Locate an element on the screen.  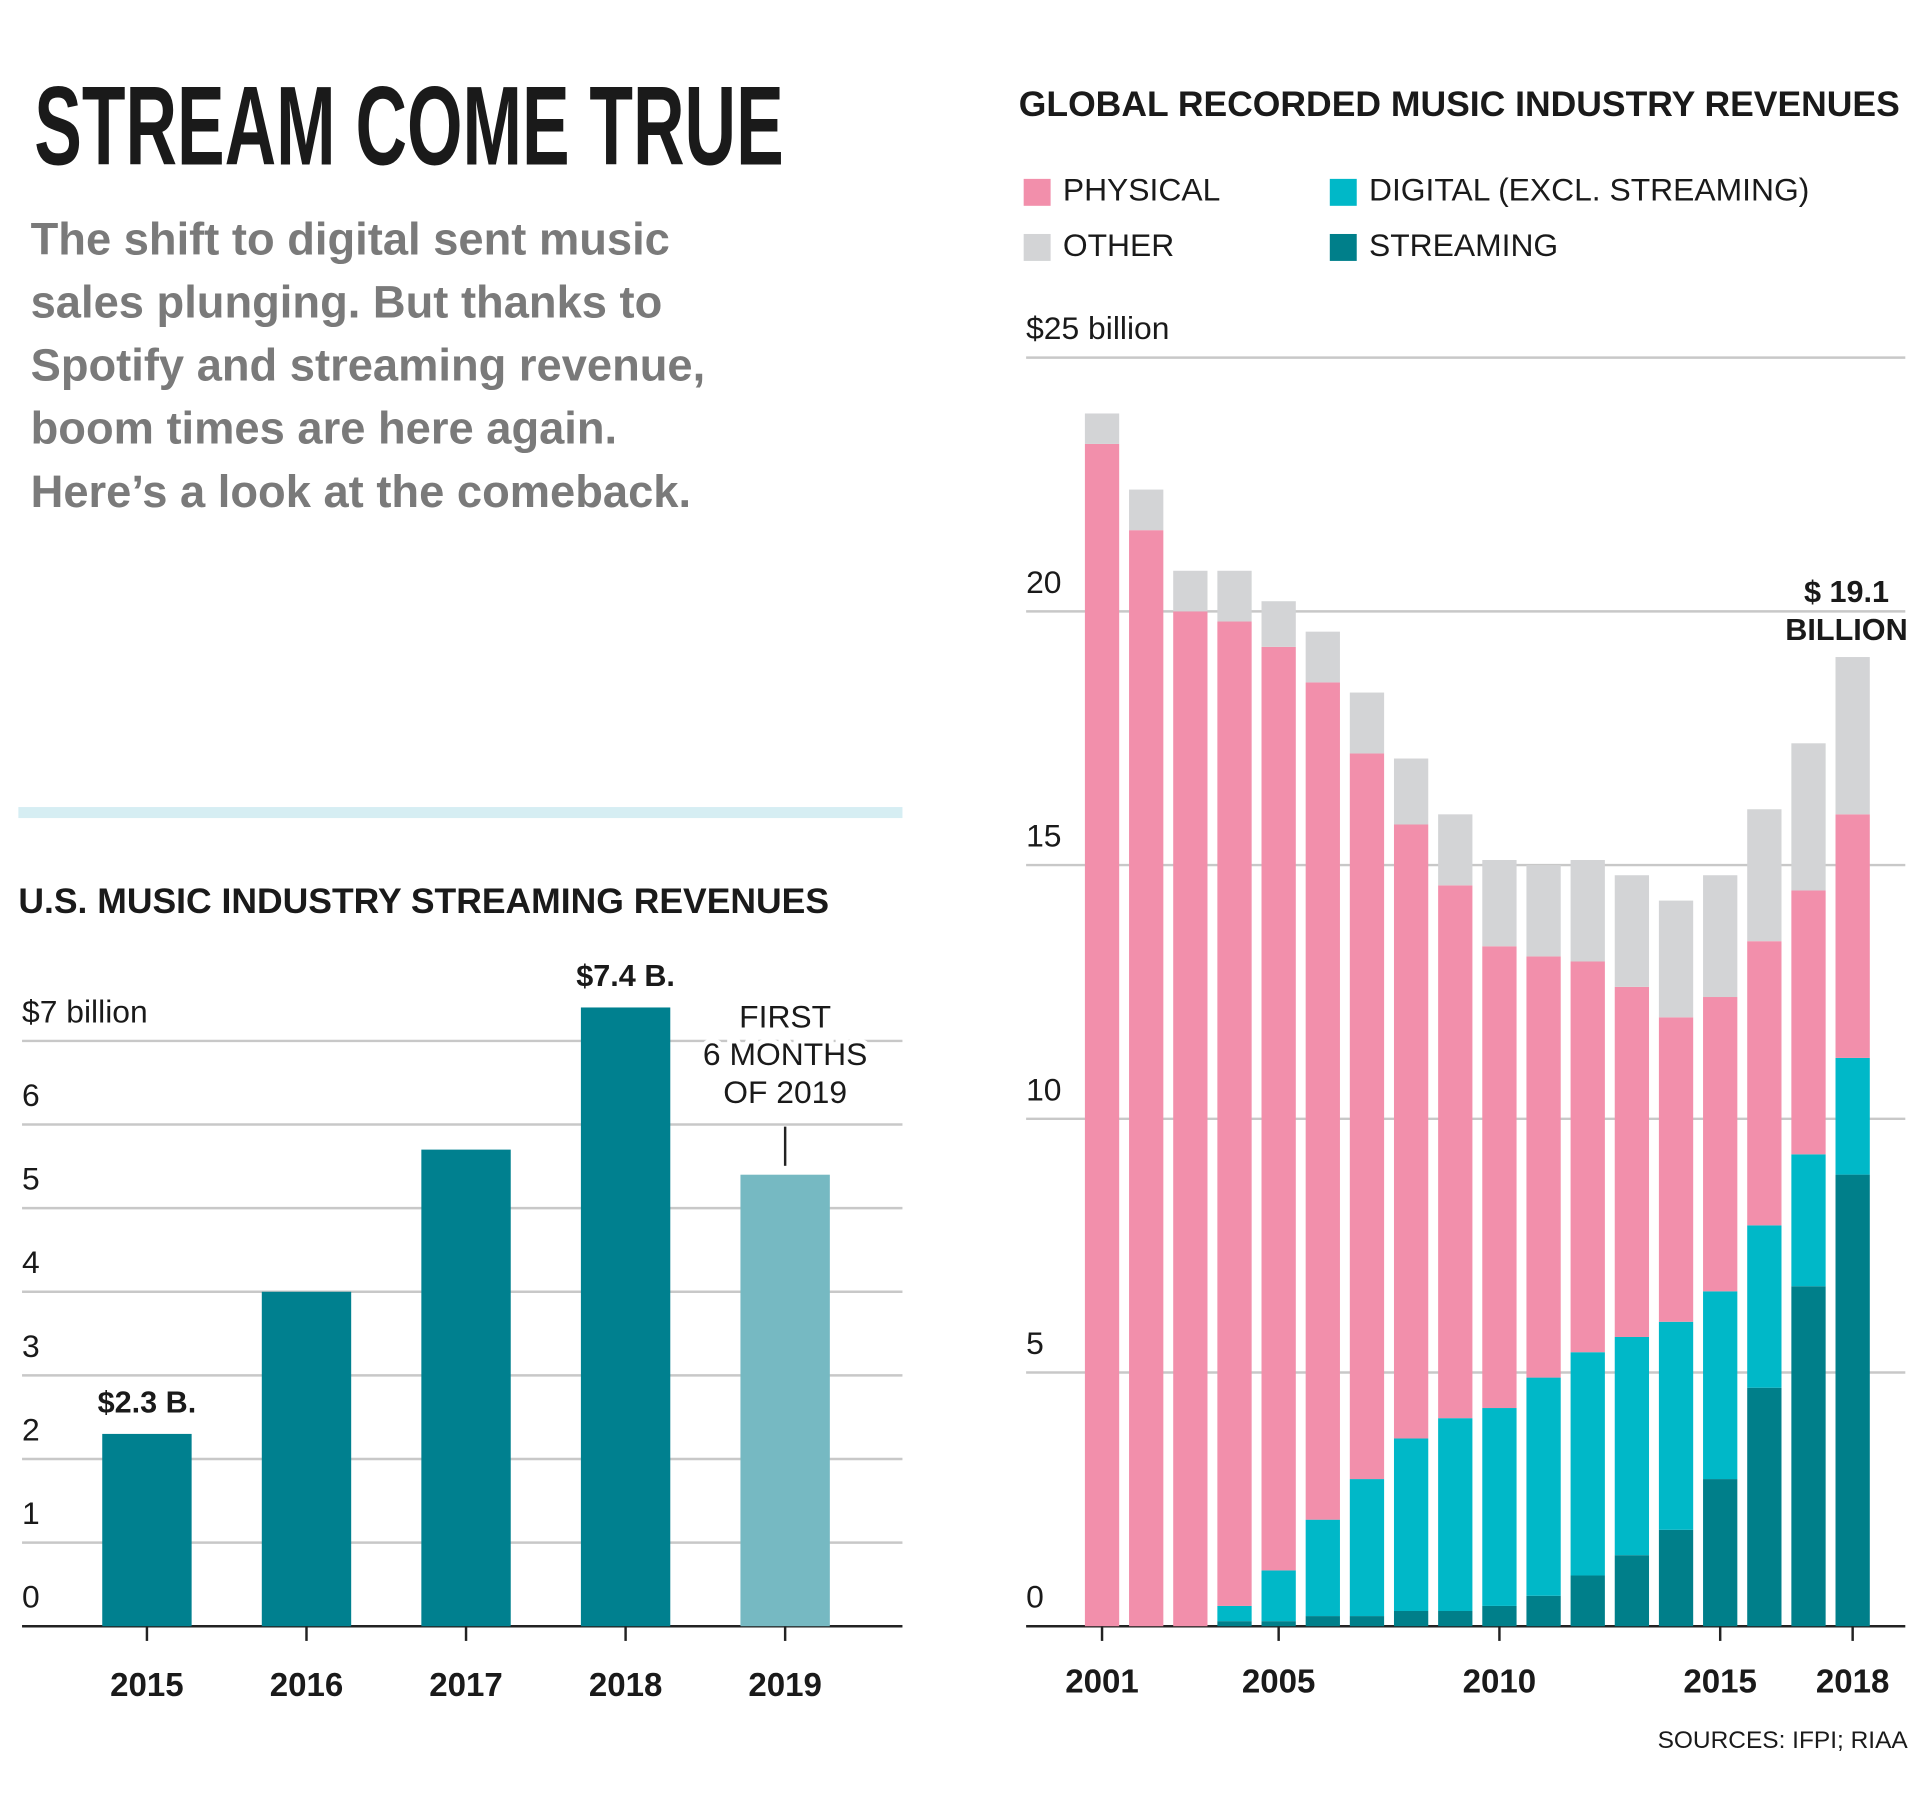
subtitle-line: Spotify and streaming revenue, is located at coordinates (368, 365).